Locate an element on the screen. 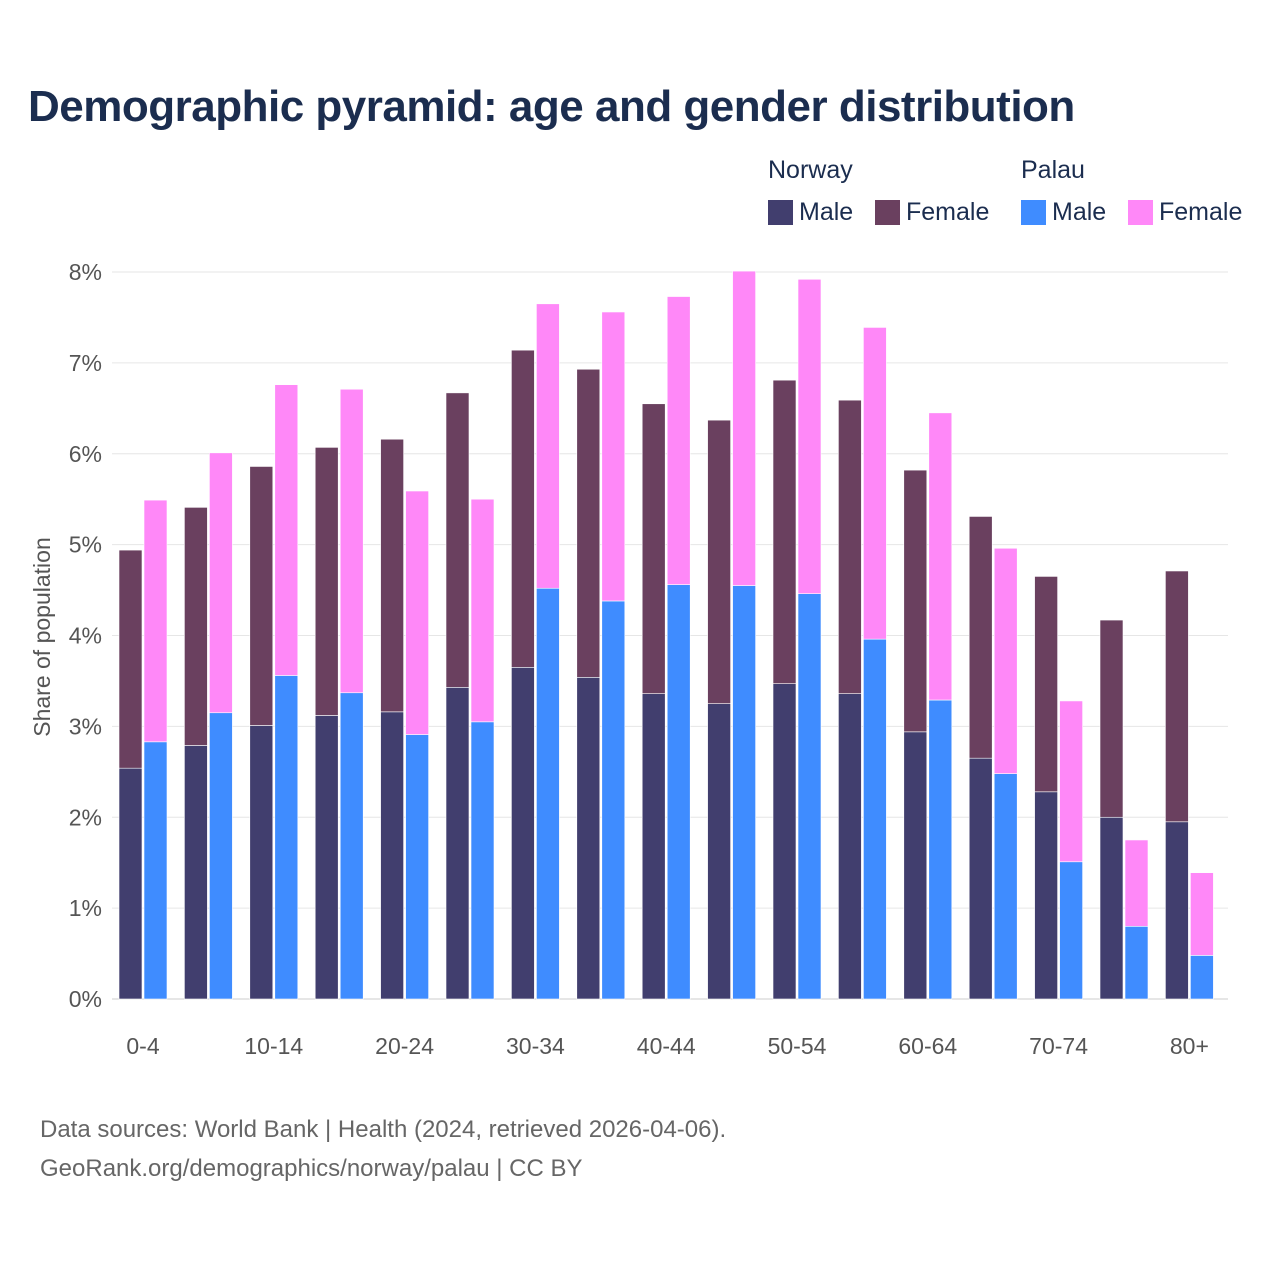 Image resolution: width=1280 pixels, height=1280 pixels. y-tick-label: 8% is located at coordinates (85, 272).